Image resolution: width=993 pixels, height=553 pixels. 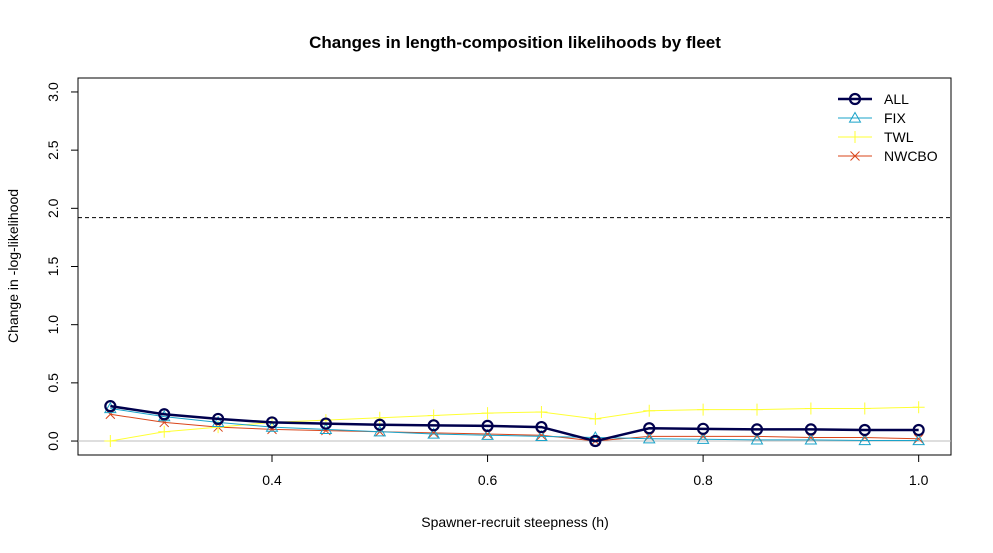 I want to click on y-tick-label: 2.5, so click(x=53, y=150).